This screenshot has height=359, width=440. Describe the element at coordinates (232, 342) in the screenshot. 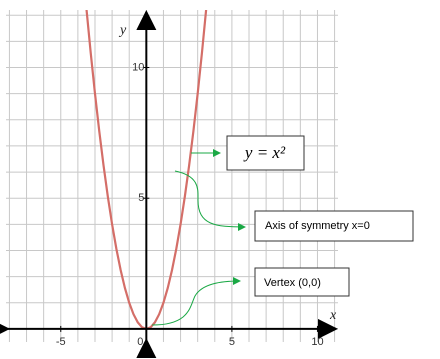

I see `x-tick-label: 5` at that location.